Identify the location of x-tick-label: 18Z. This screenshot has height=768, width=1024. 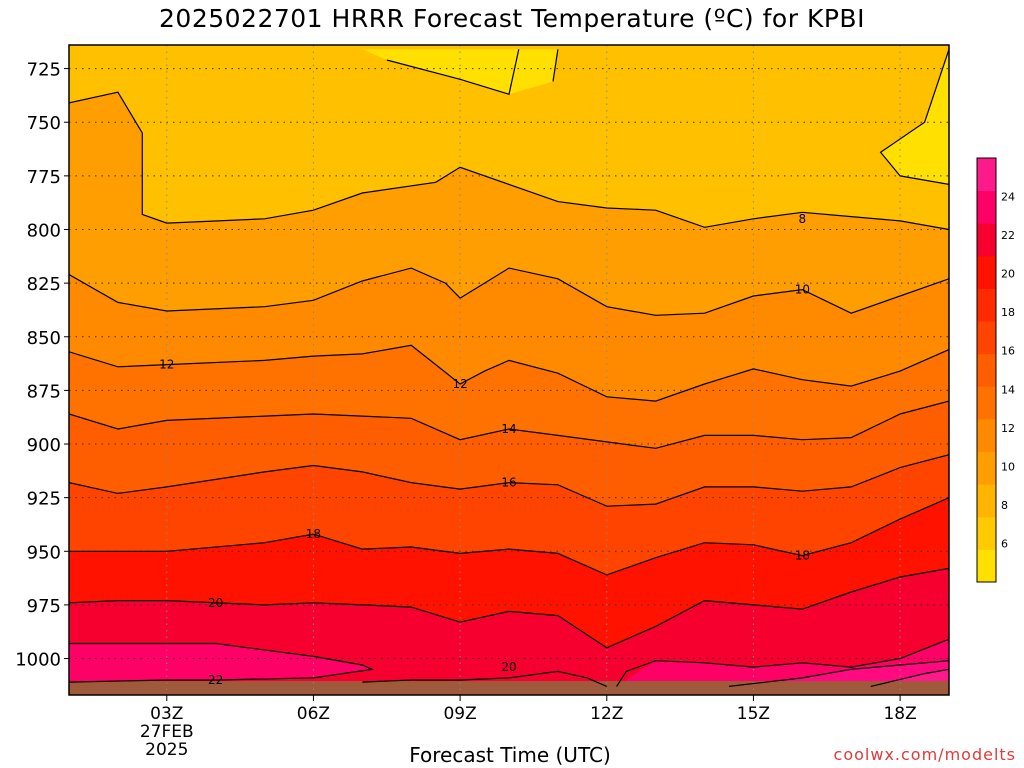
(899, 714).